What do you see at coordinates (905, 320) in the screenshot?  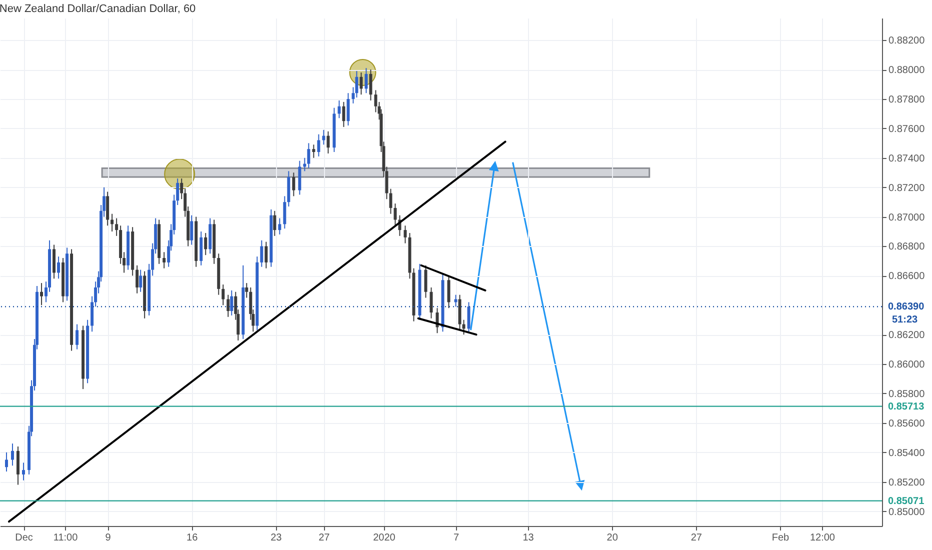 I see `text: 51:23` at bounding box center [905, 320].